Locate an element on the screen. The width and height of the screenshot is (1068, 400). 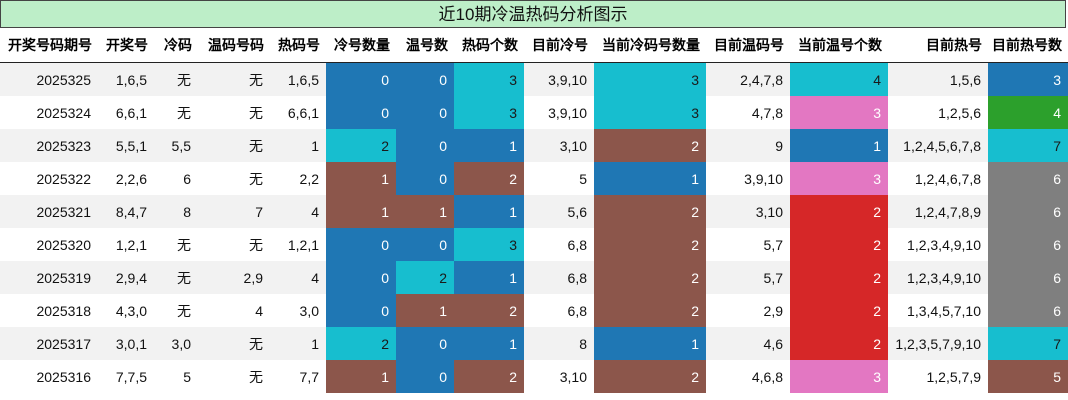
table-cell: 6,8 is located at coordinates (559, 310).